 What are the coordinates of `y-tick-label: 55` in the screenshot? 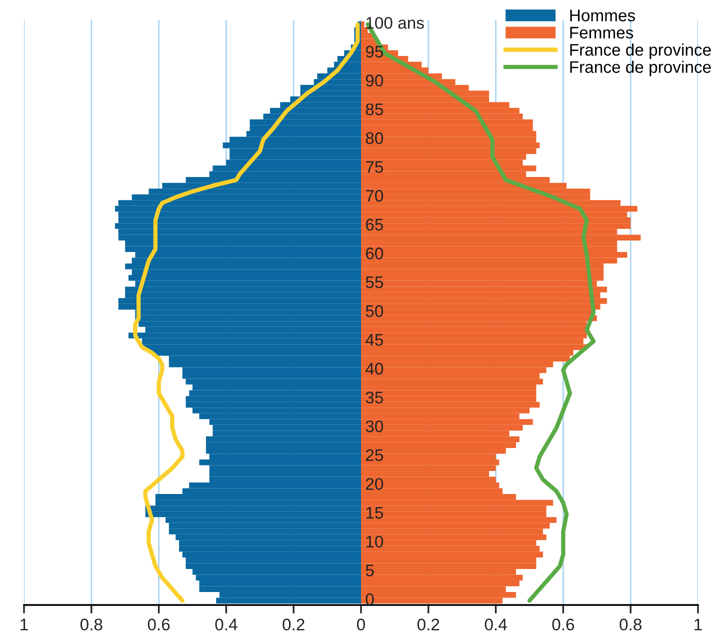 It's located at (375, 282).